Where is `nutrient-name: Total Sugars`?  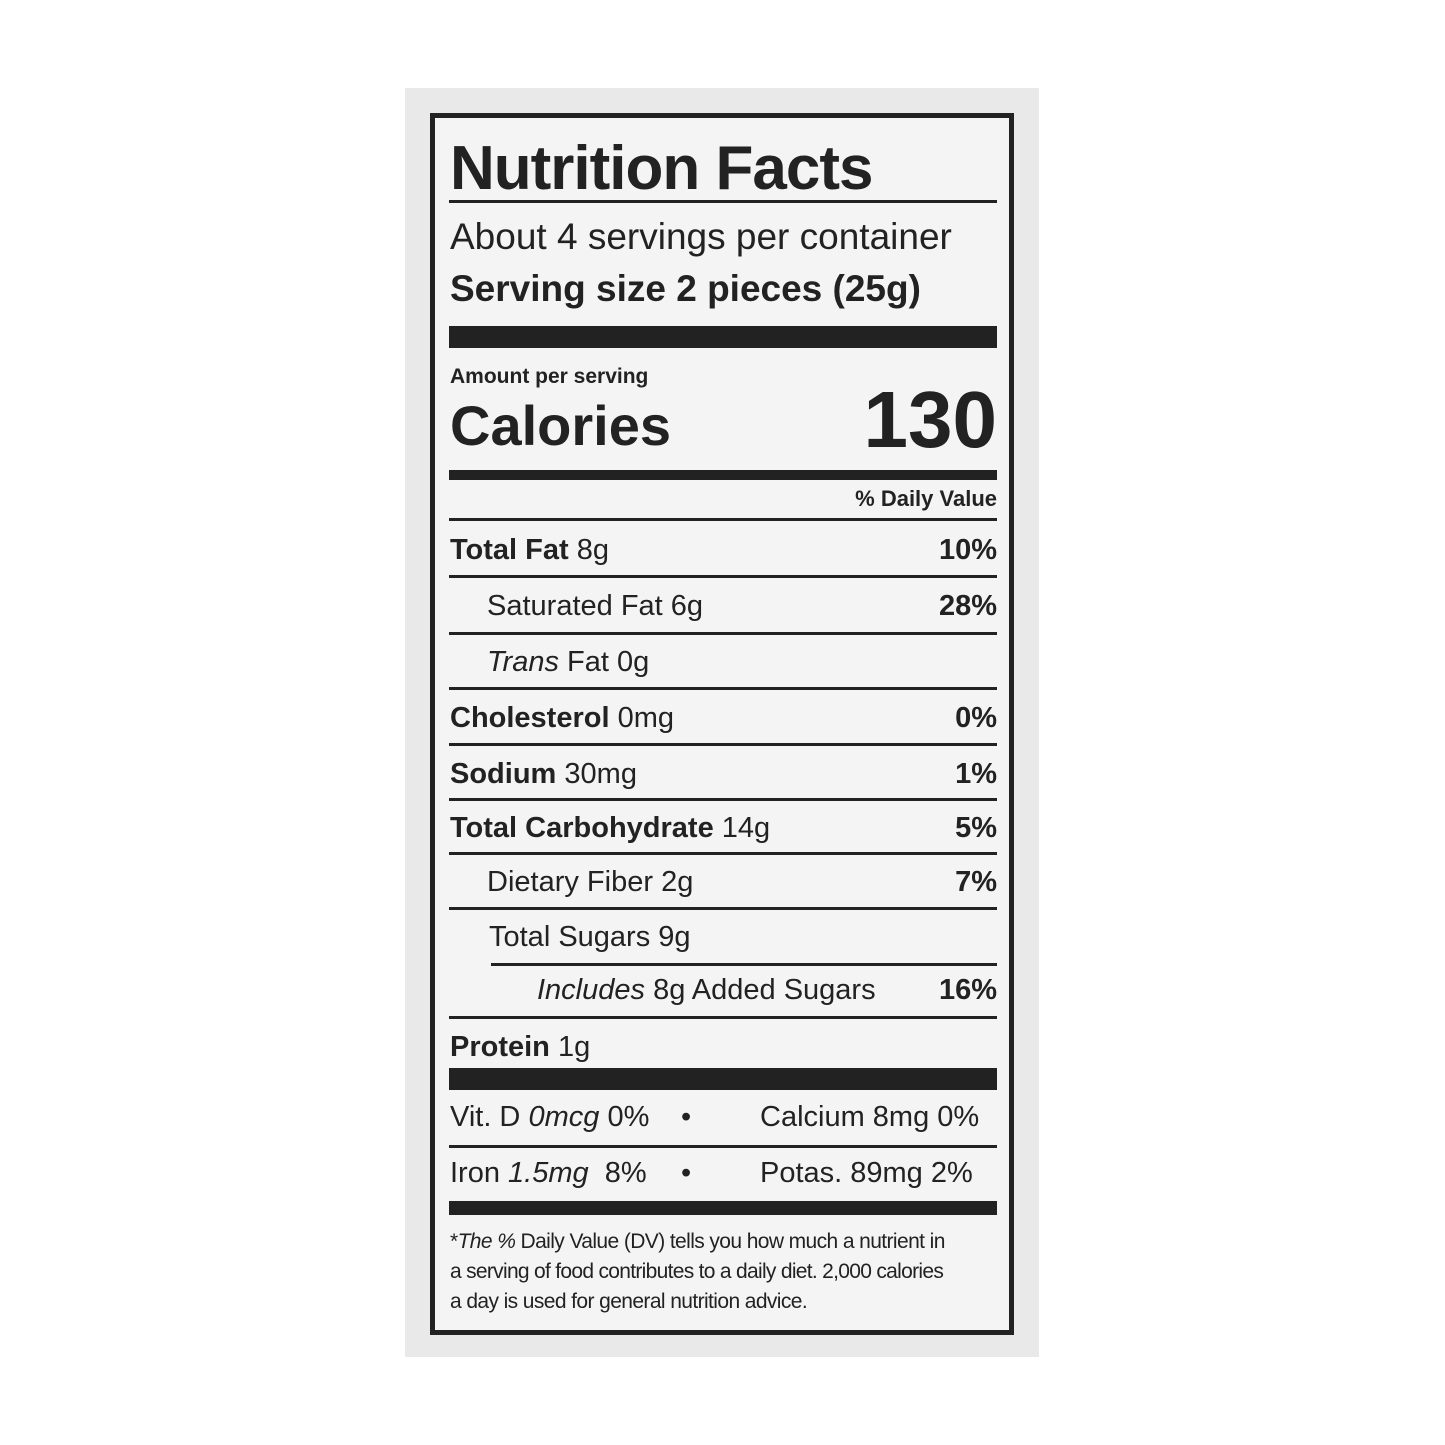 nutrient-name: Total Sugars is located at coordinates (570, 937).